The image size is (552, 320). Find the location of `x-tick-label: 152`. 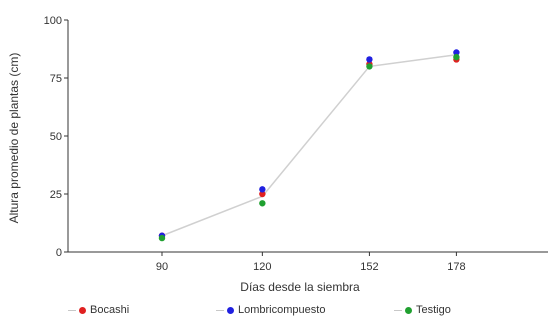

x-tick-label: 152 is located at coordinates (369, 267).